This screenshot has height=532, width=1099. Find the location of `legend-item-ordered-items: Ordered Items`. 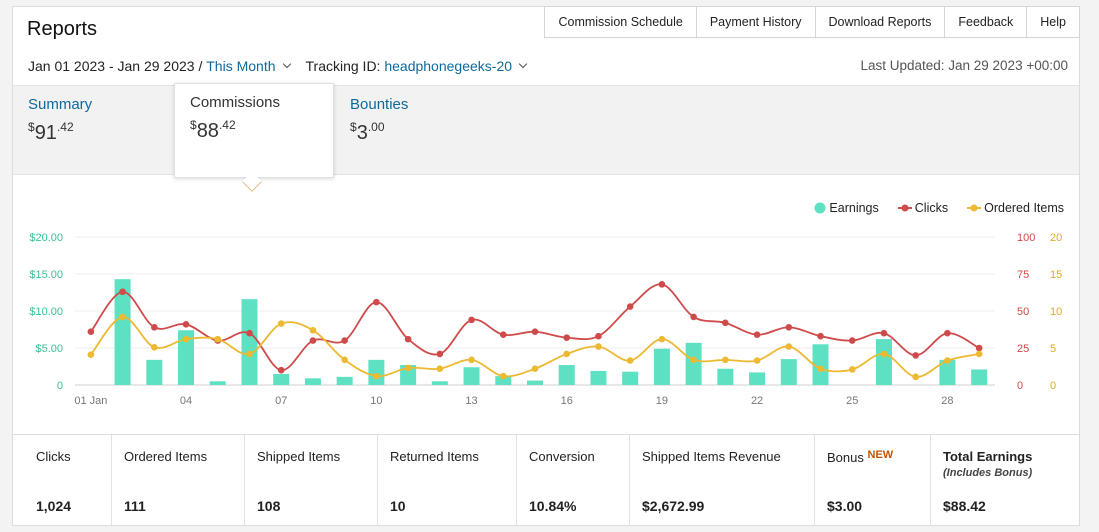

legend-item-ordered-items: Ordered Items is located at coordinates (1015, 208).